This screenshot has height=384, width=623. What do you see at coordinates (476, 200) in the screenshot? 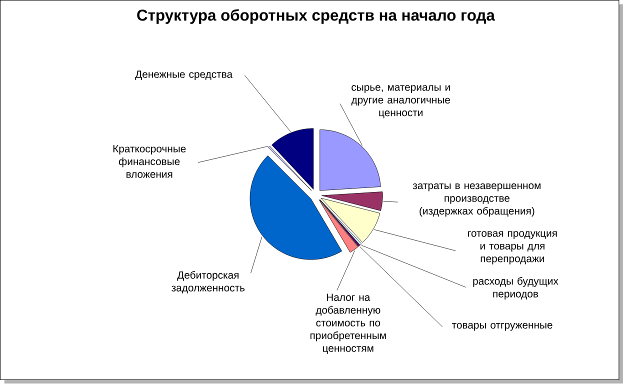
I see `legend-label: затраты в незавершенном производстве (издержках обращения)` at bounding box center [476, 200].